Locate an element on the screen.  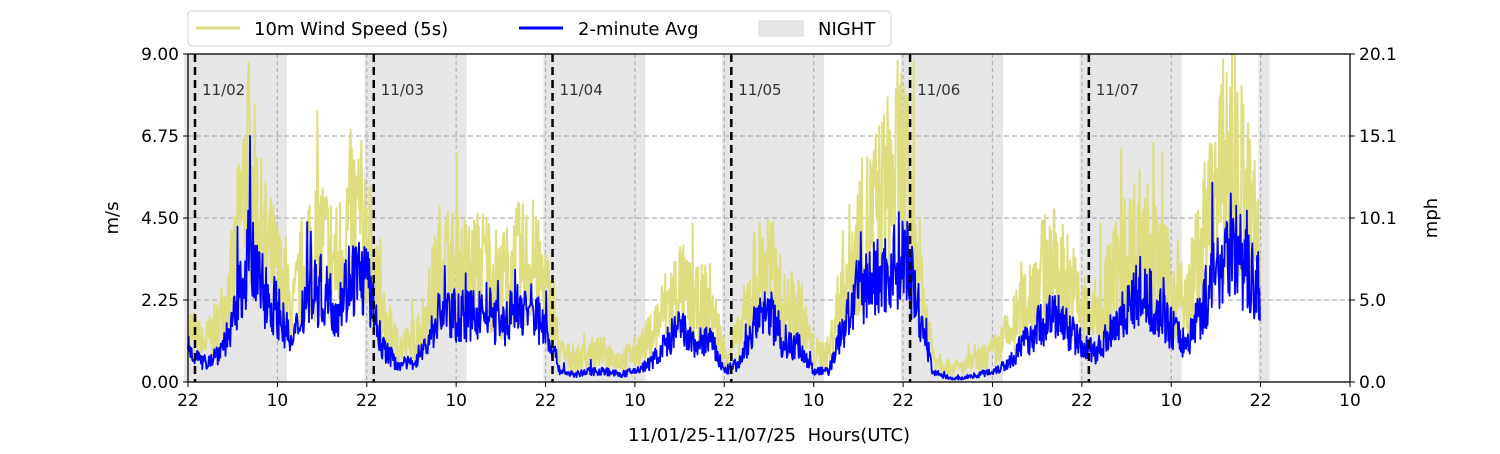
legend-label-2min-avg: 2-minute Avg is located at coordinates (638, 29).